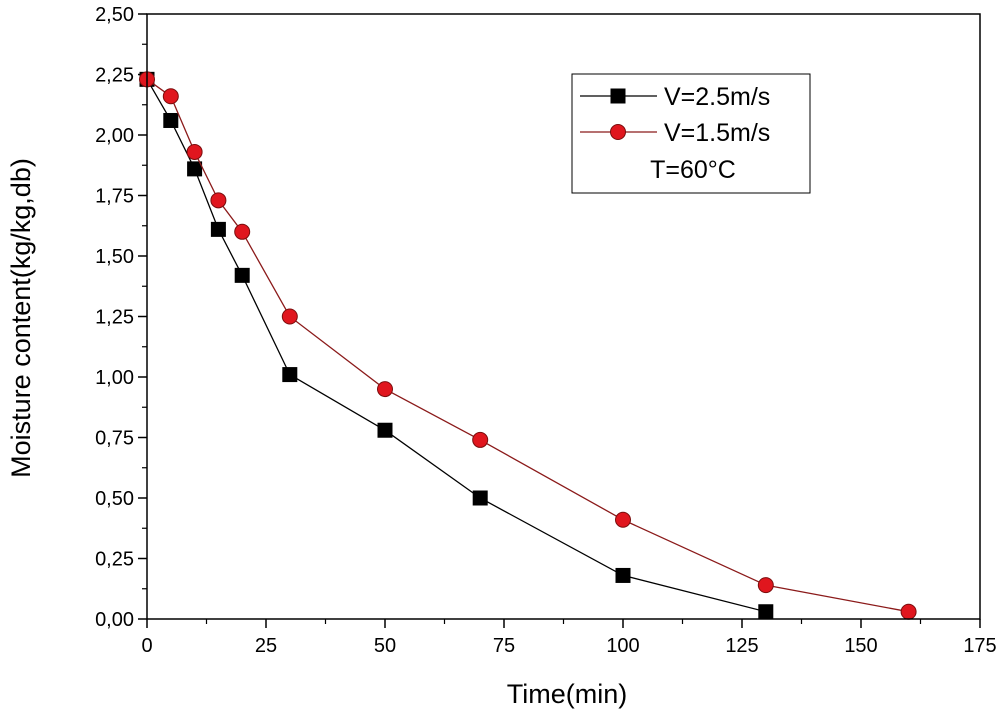 Image resolution: width=1000 pixels, height=720 pixels. What do you see at coordinates (979, 646) in the screenshot?
I see `x-tick-label: 175` at bounding box center [979, 646].